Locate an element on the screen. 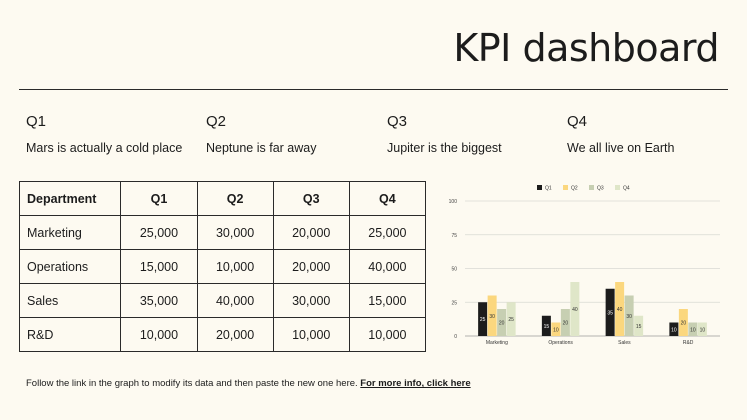  y-tick-label: 100 is located at coordinates (453, 202).